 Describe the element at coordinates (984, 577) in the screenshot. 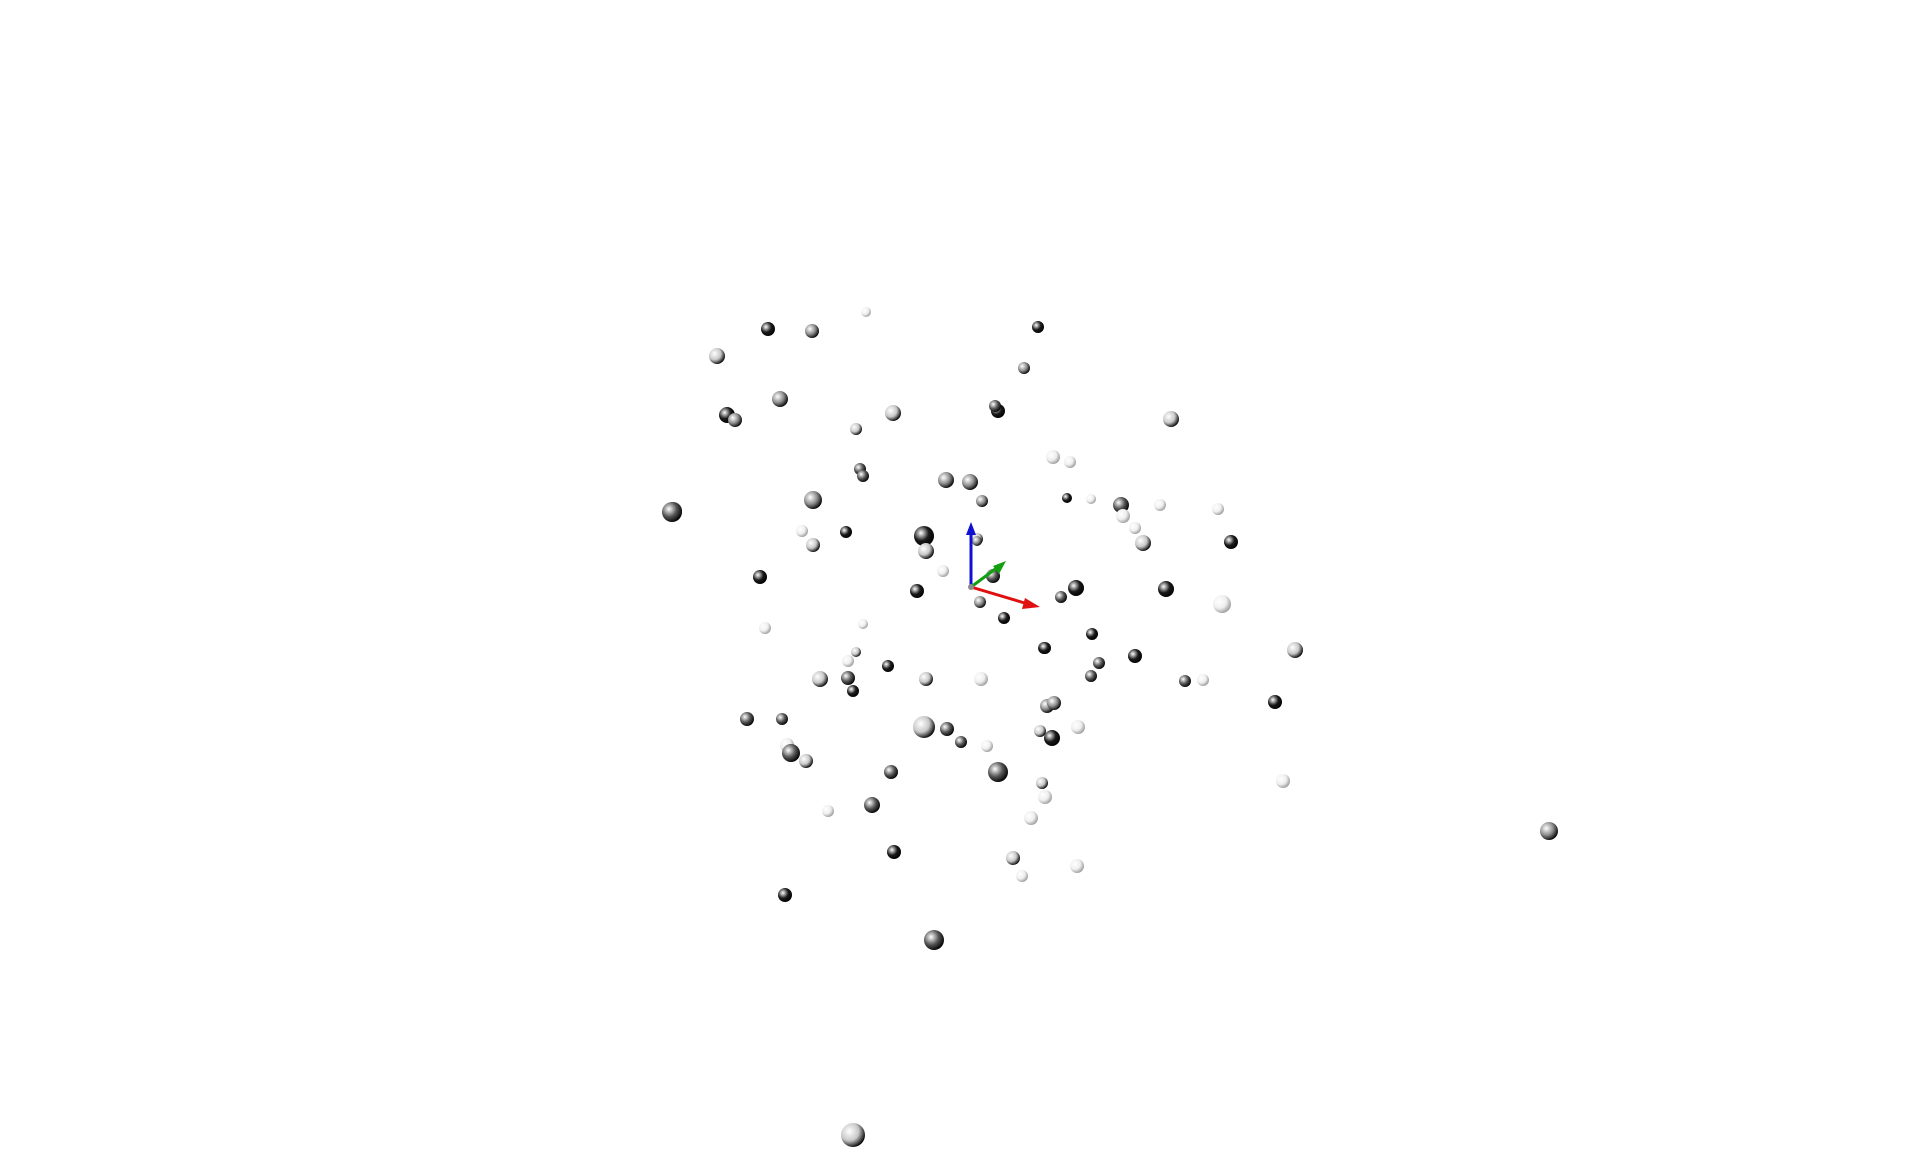

I see `y-axis-line` at that location.